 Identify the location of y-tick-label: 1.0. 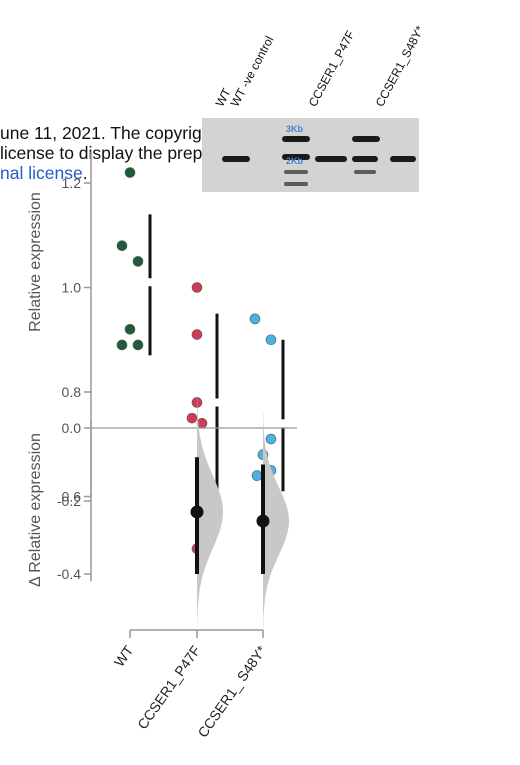
(72, 288).